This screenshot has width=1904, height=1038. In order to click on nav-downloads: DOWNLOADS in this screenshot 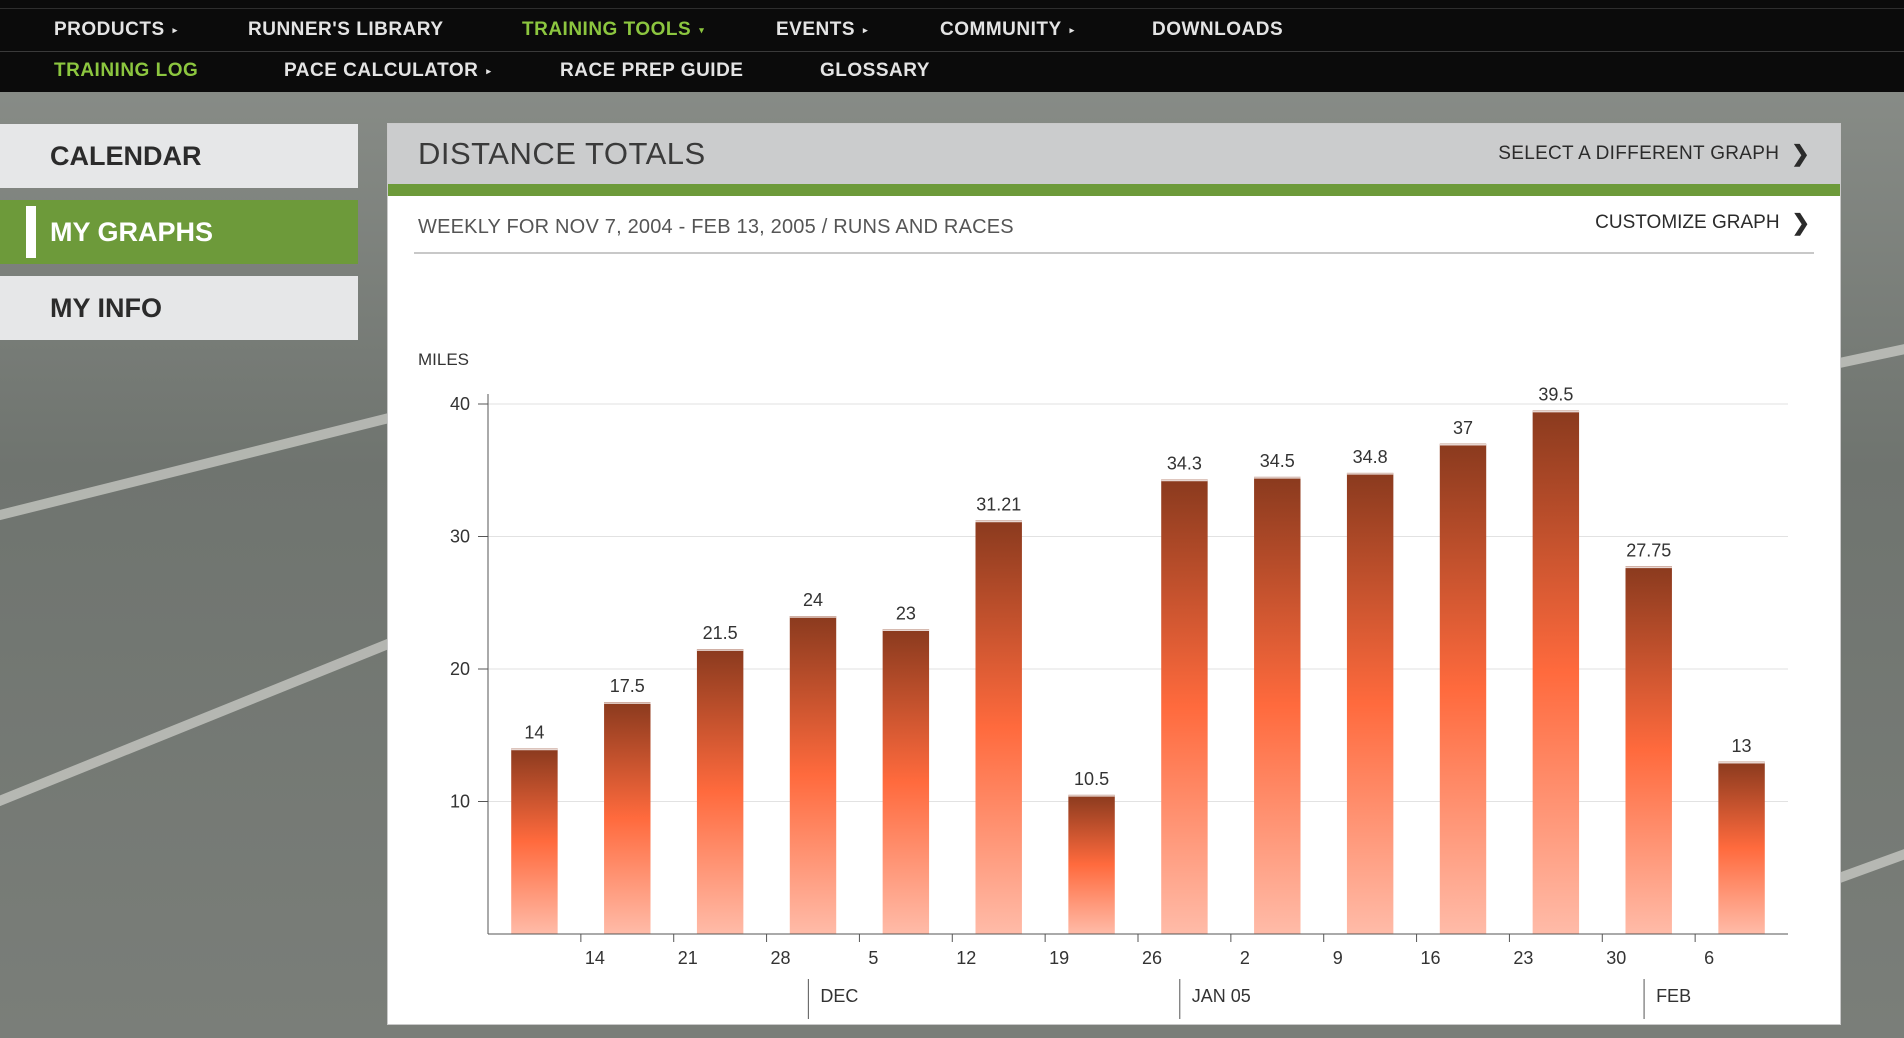, I will do `click(1217, 30)`.